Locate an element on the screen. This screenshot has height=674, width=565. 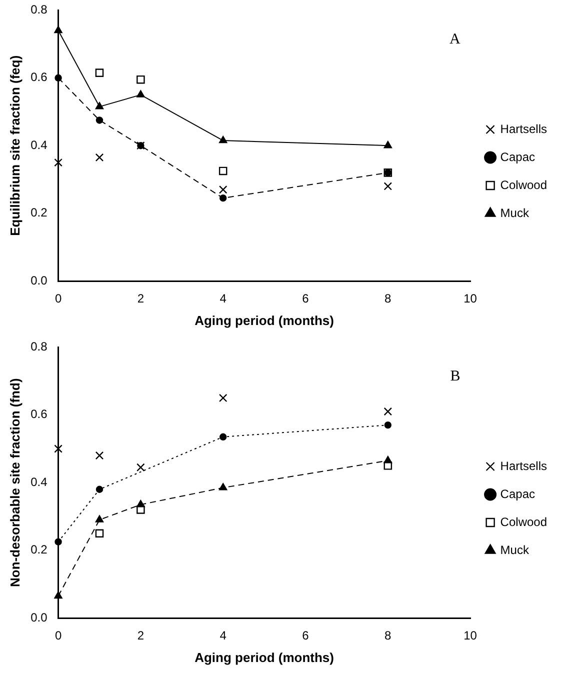
annotation: A is located at coordinates (454, 40).